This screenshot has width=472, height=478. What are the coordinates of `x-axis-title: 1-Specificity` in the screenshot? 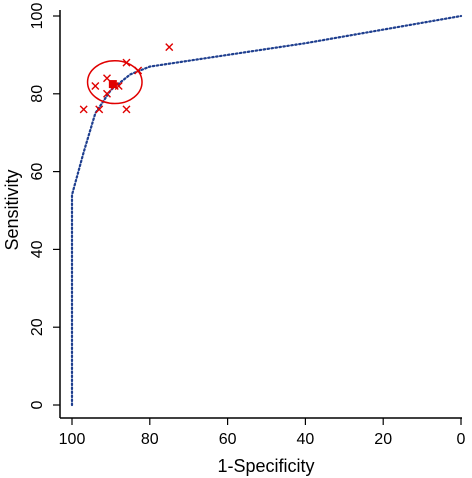 It's located at (265, 466).